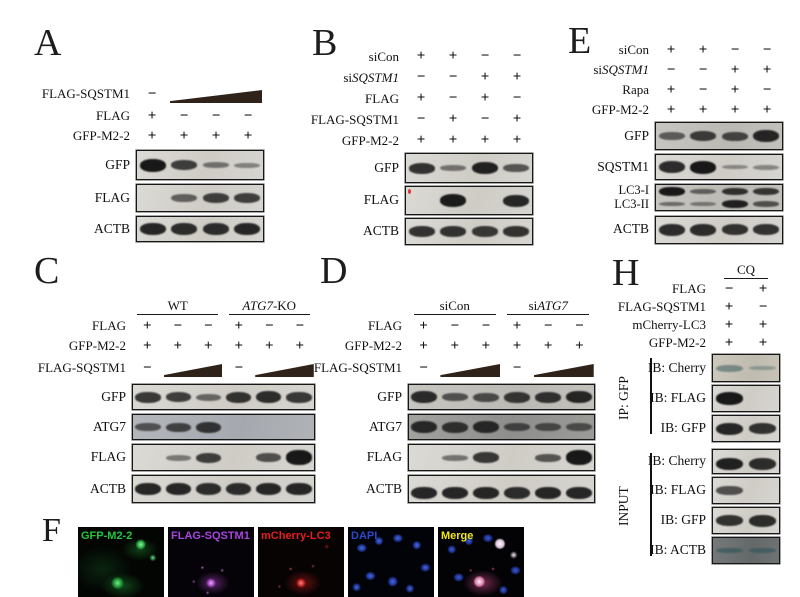 This screenshot has height=597, width=800. I want to click on condition-row: FLAG-SQSTM1 − −, so click(453, 368).